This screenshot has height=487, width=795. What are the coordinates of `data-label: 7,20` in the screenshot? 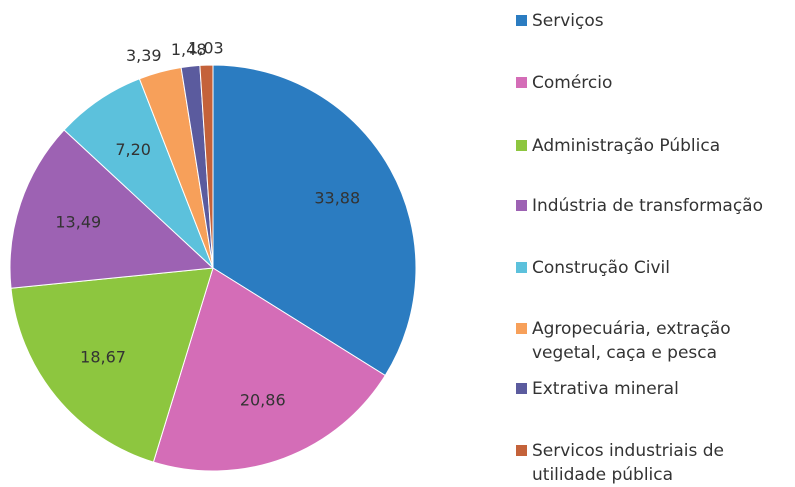 It's located at (133, 149).